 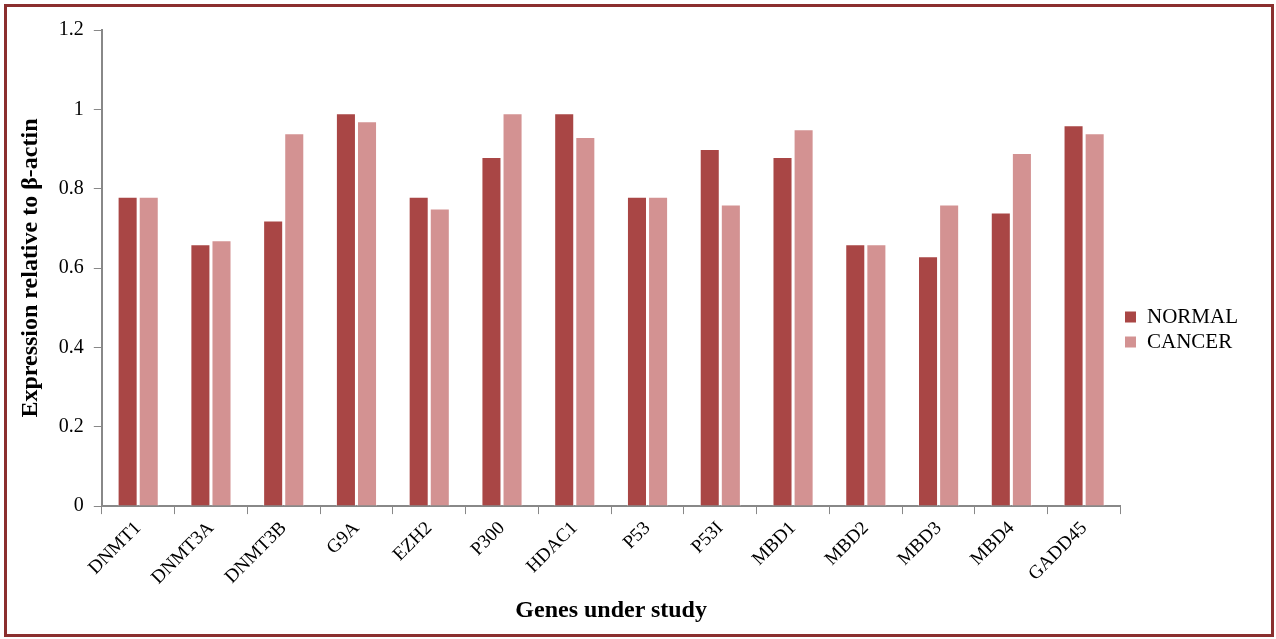 What do you see at coordinates (71, 345) in the screenshot?
I see `y-tick-label: 0.4` at bounding box center [71, 345].